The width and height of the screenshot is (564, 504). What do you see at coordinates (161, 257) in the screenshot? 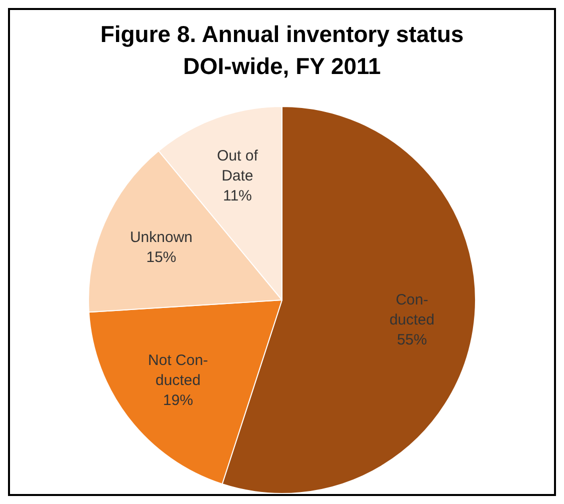
I see `data-label: 15%` at bounding box center [161, 257].